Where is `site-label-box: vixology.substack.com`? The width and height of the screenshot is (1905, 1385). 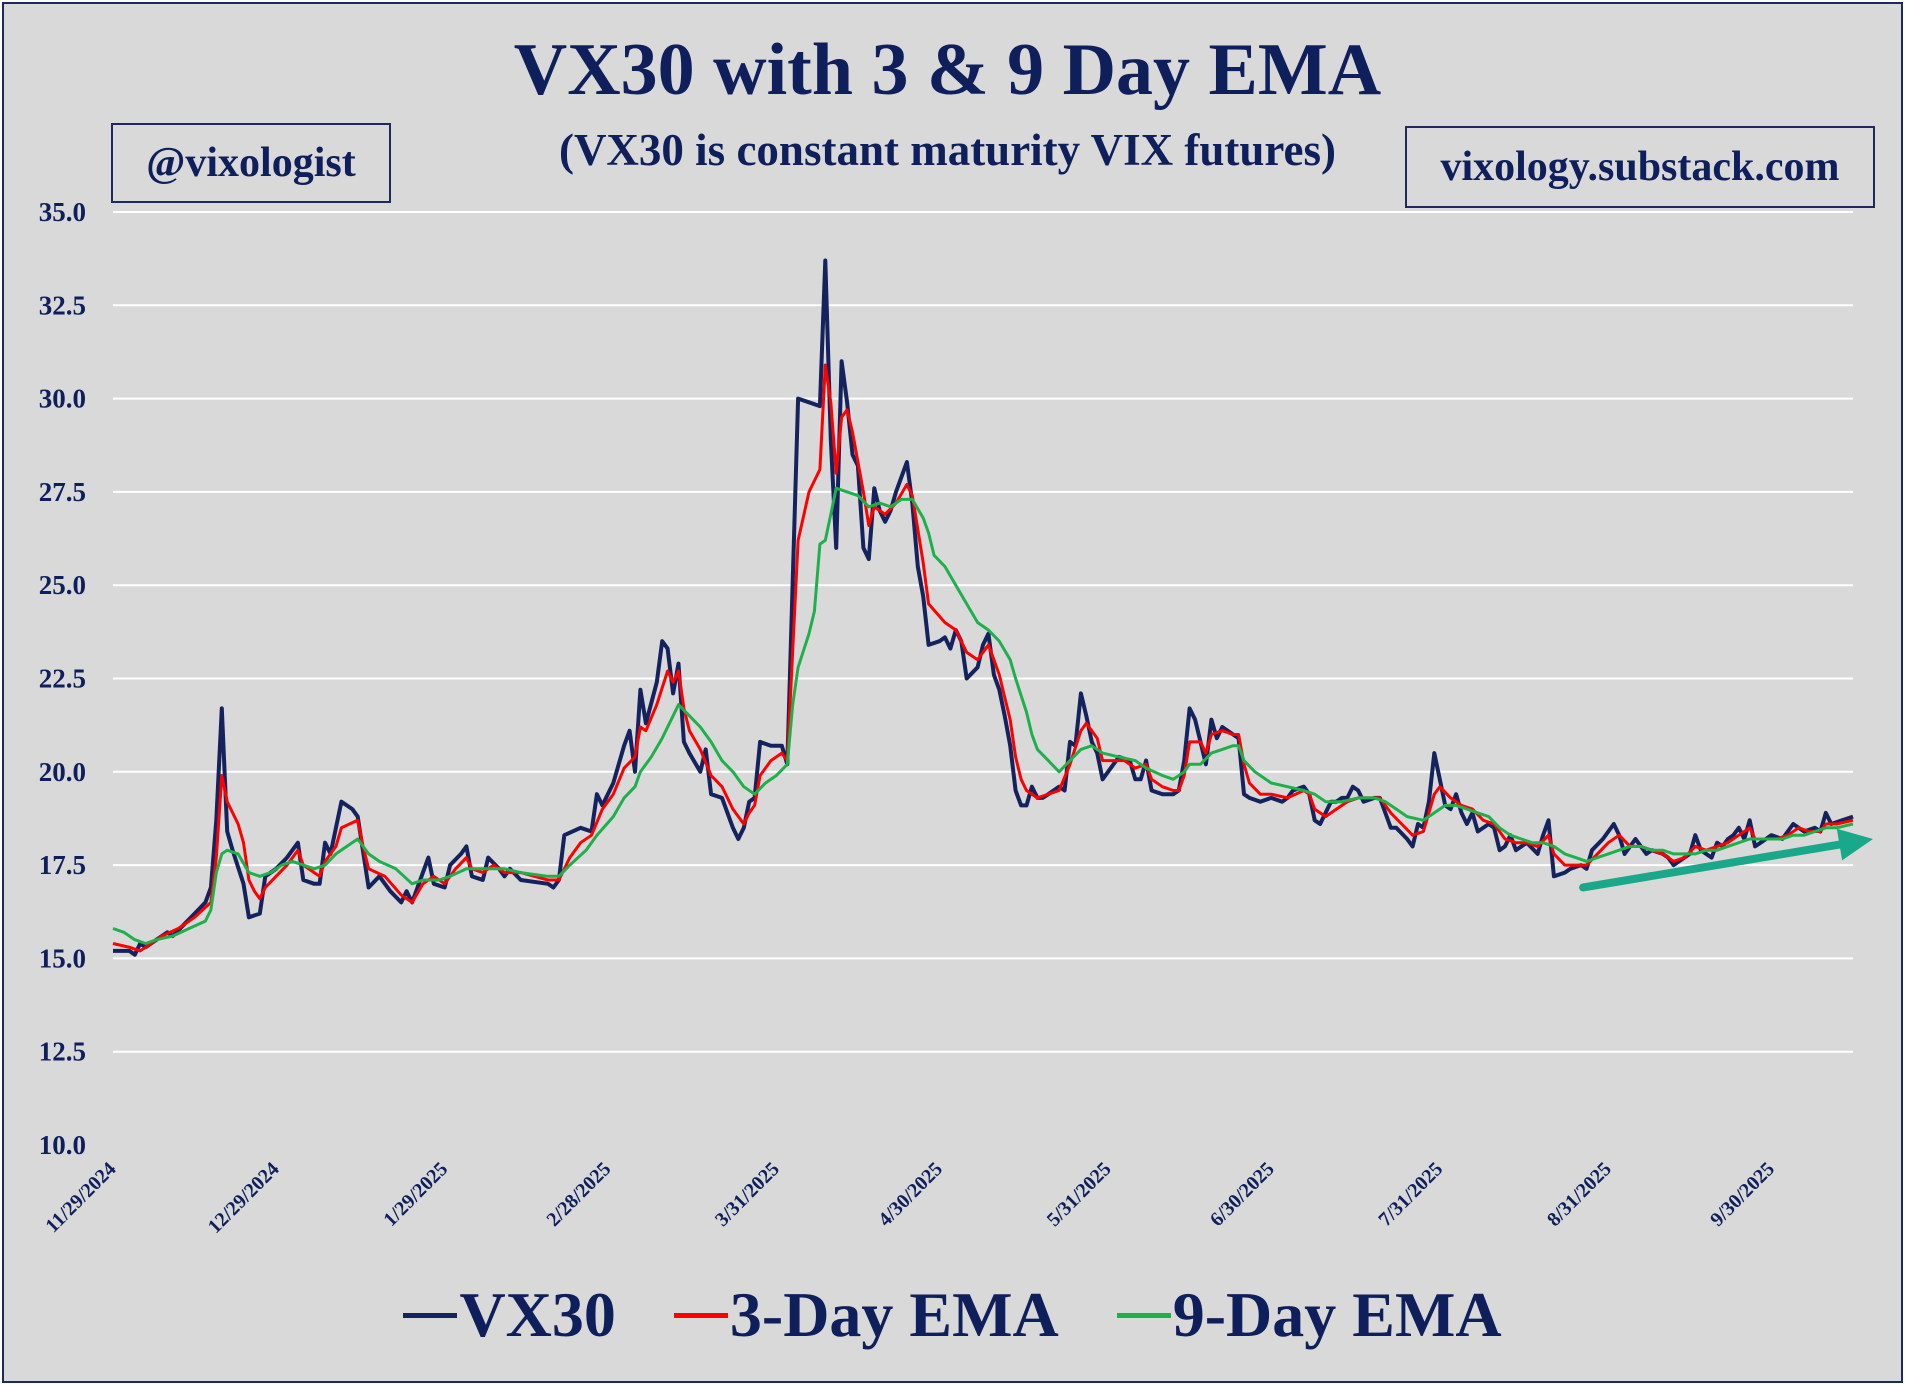
site-label-box: vixology.substack.com is located at coordinates (1640, 167).